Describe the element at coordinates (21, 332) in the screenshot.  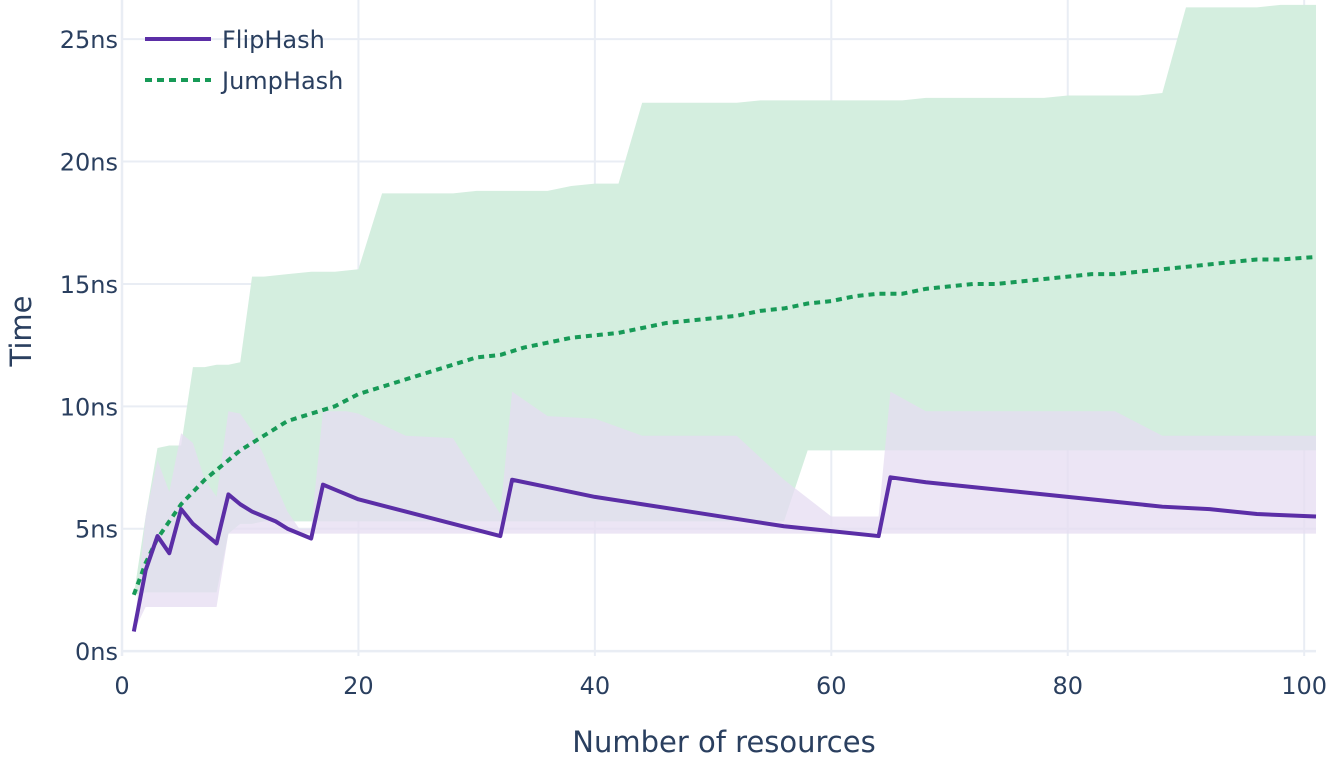
I see `y-axis-title: Time` at that location.